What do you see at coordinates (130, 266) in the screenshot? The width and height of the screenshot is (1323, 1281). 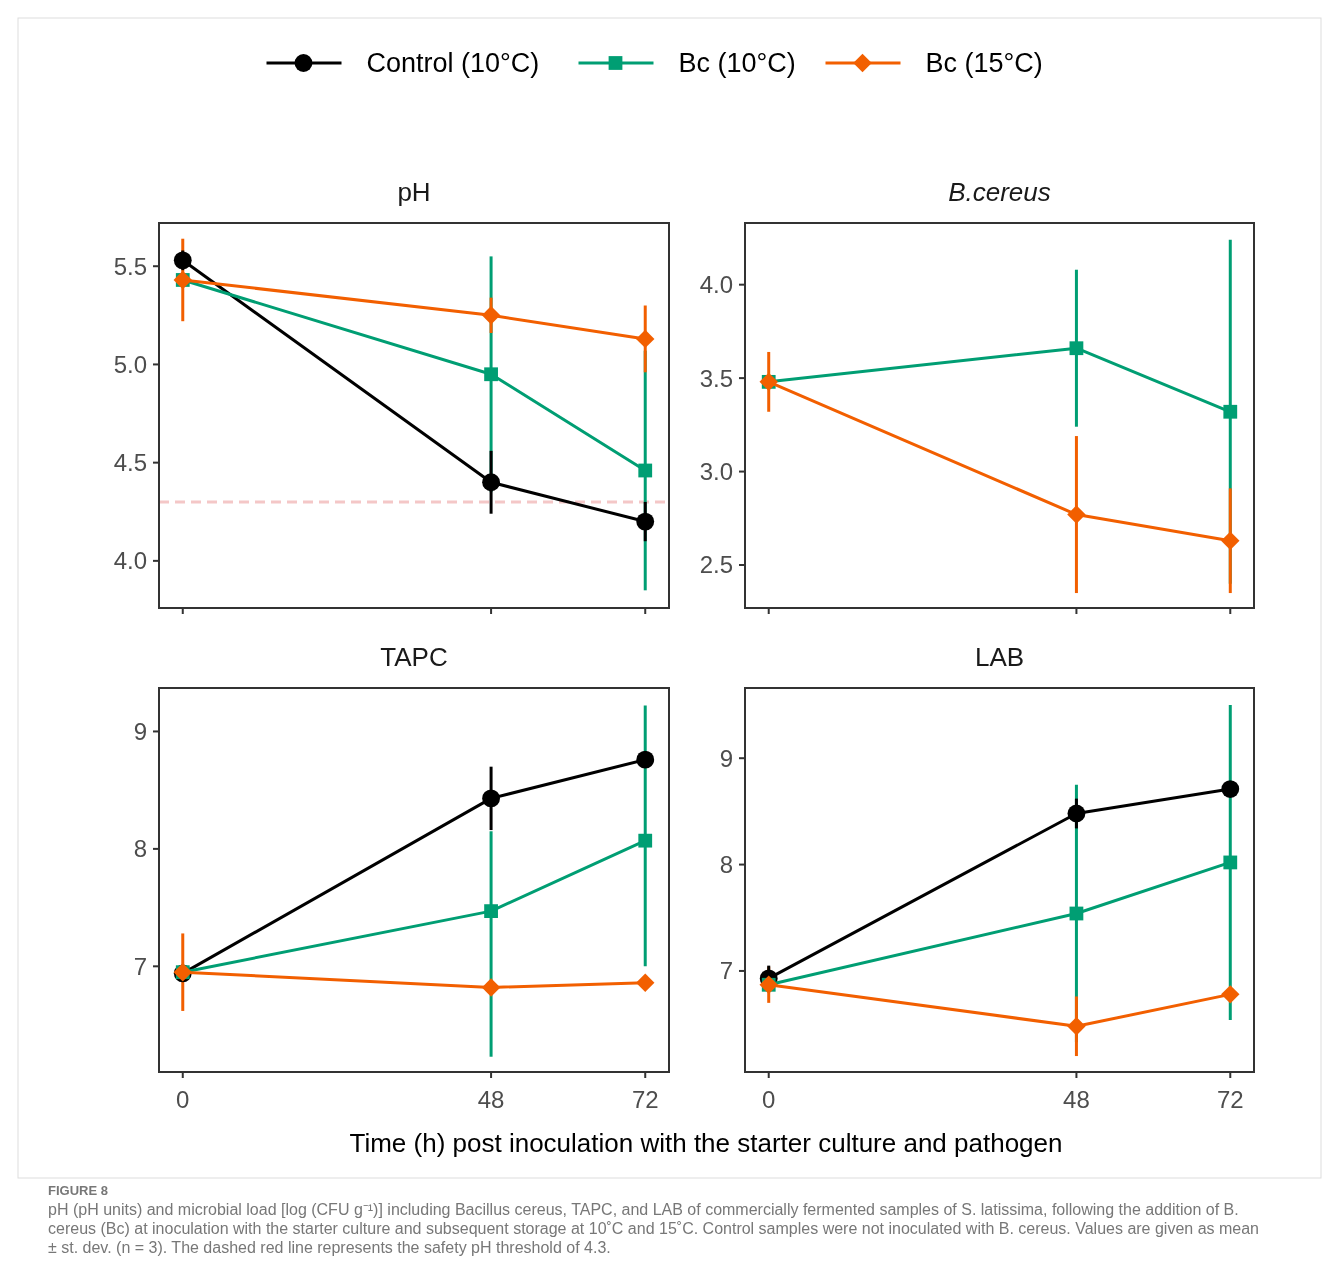 I see `y-tick-label: 5.5` at bounding box center [130, 266].